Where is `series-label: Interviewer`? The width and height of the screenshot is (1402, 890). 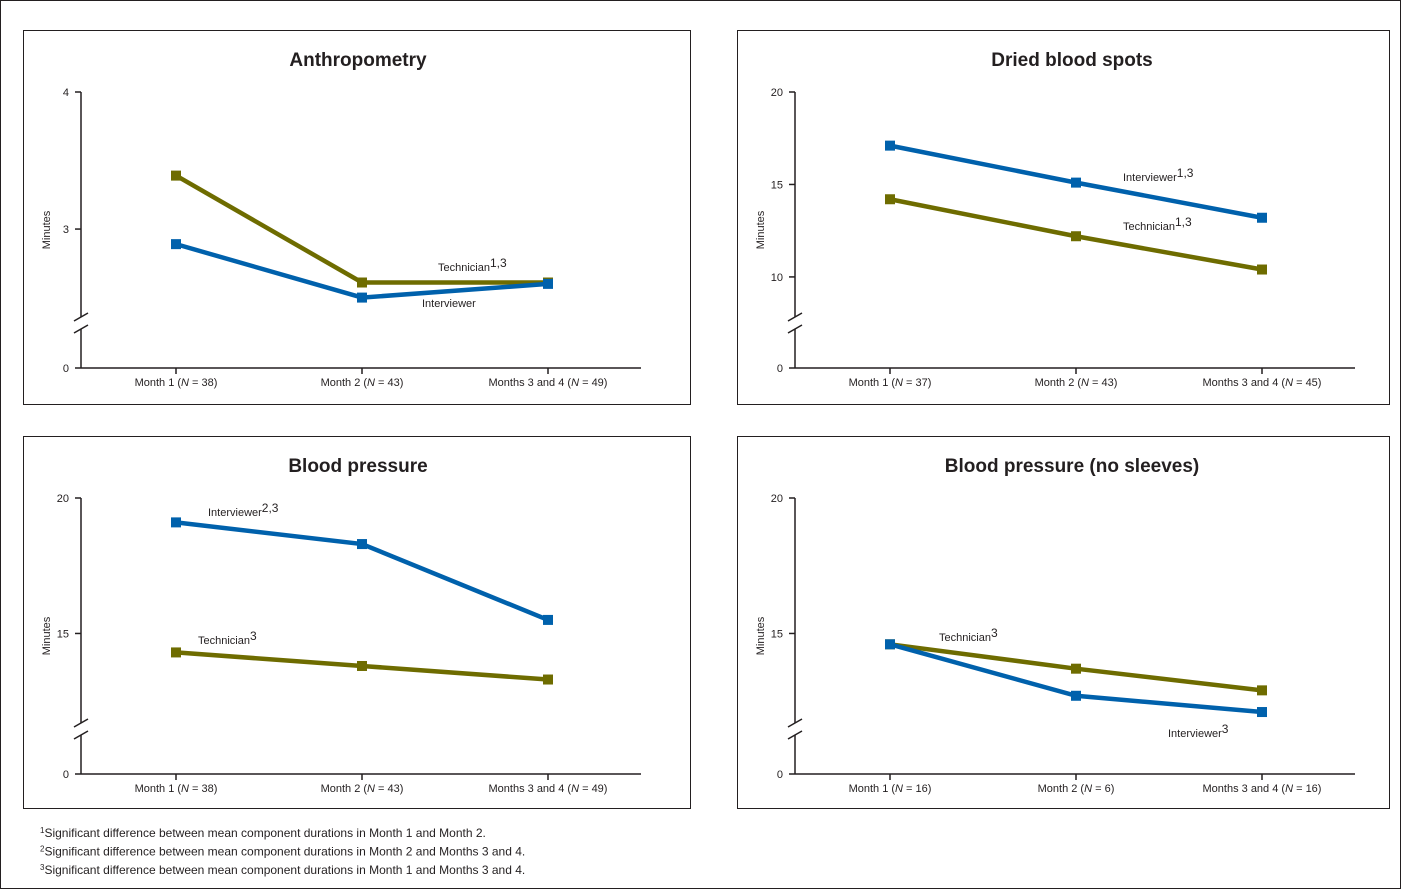
series-label: Interviewer is located at coordinates (449, 304).